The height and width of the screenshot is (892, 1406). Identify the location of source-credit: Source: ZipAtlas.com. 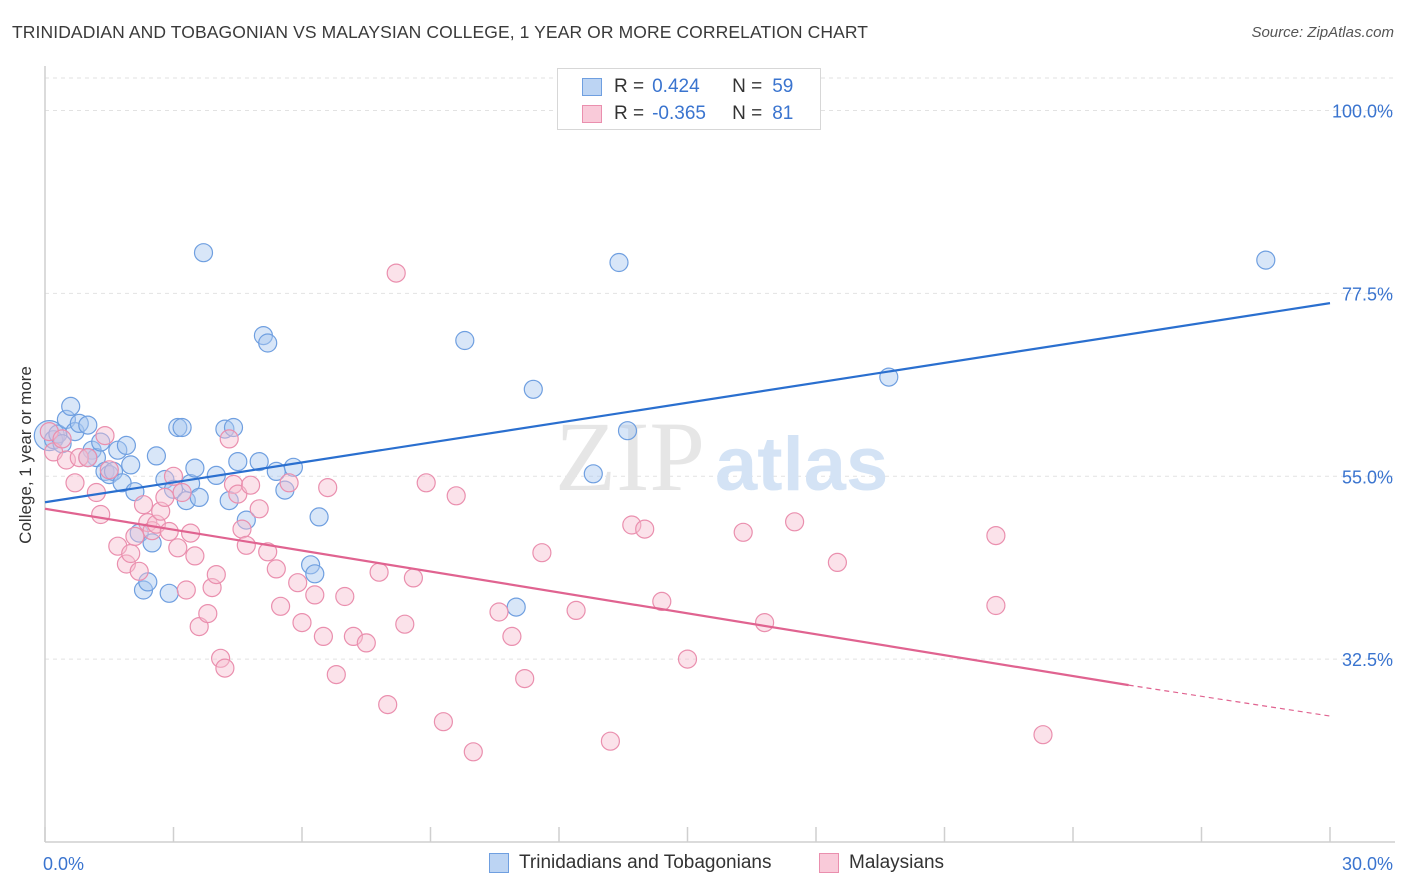
(1322, 32).